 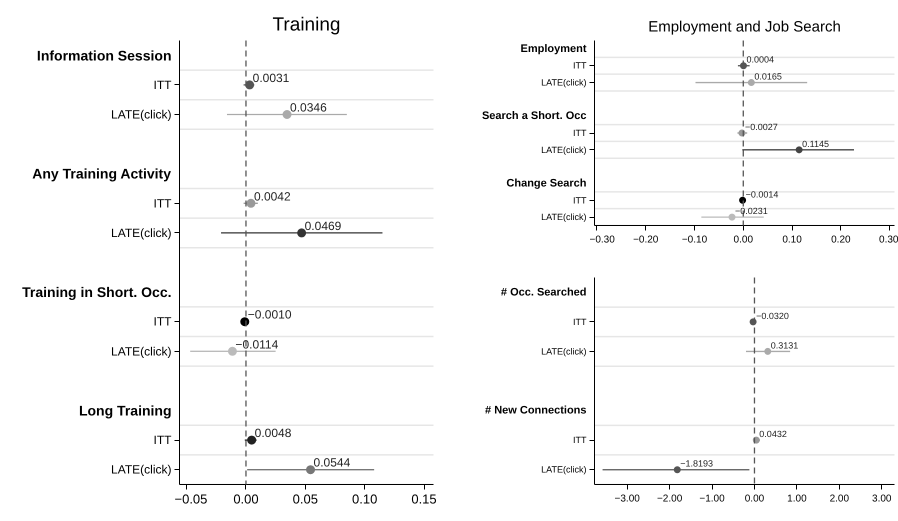 I want to click on data-label: 0.0432, so click(x=773, y=434).